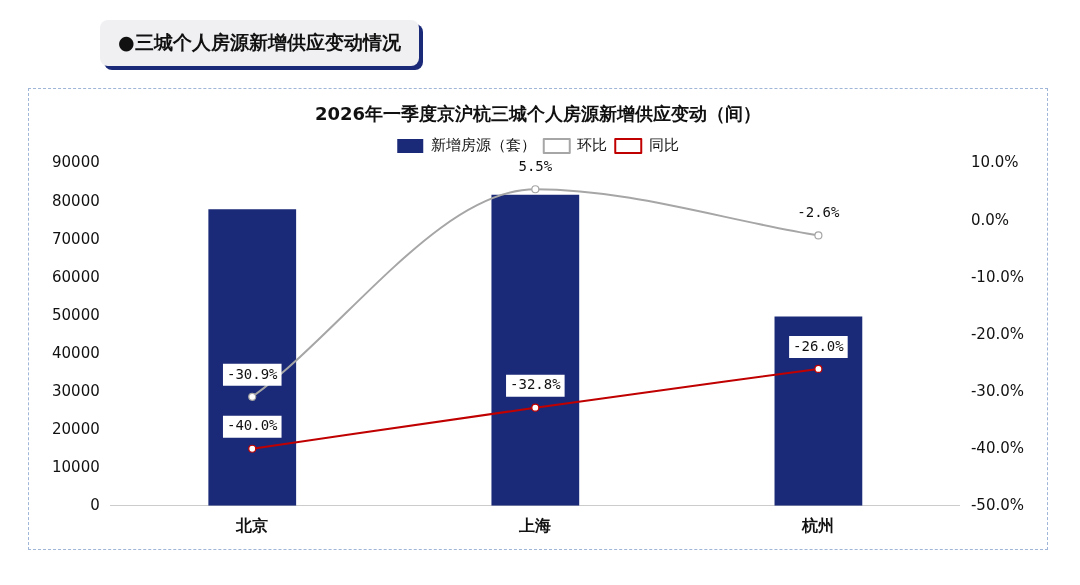  I want to click on legend-label: 环比, so click(592, 144).